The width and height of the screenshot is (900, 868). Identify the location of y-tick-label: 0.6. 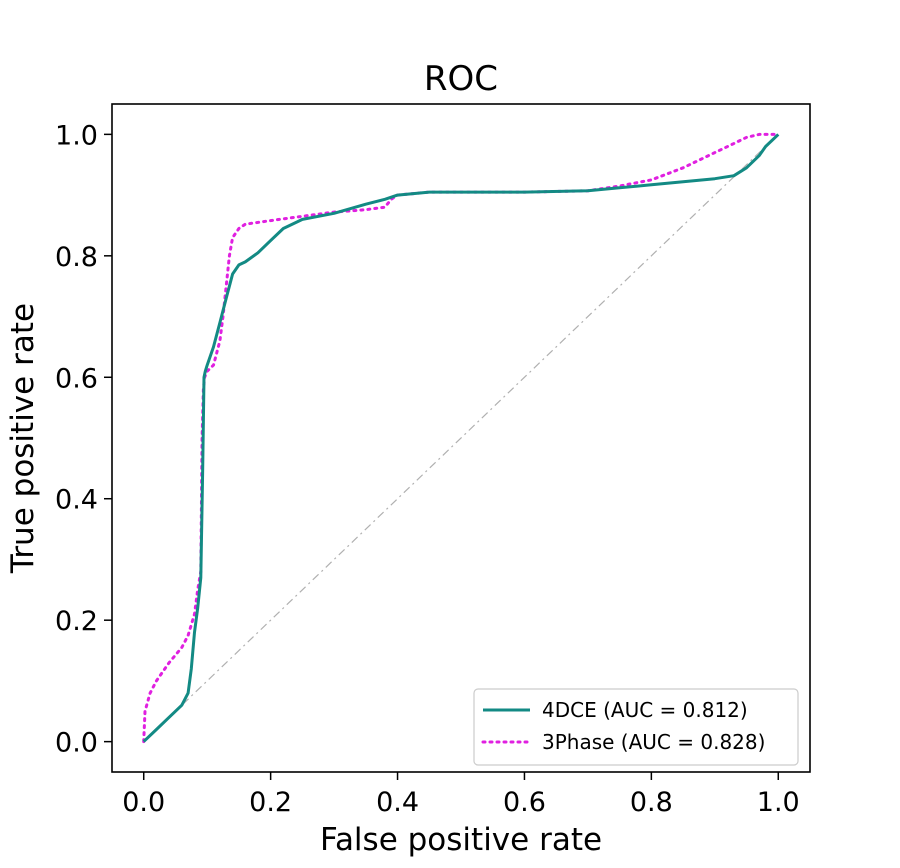
(76, 378).